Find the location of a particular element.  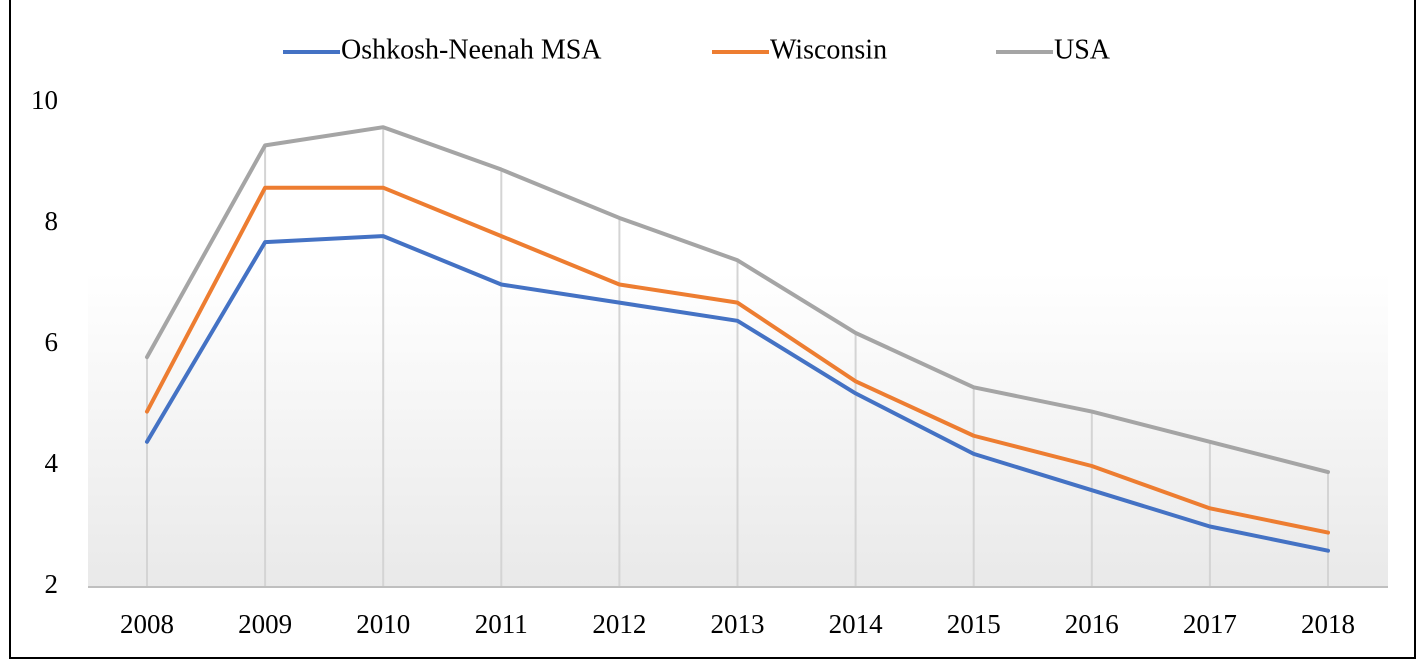

y-tick-label: 2 is located at coordinates (52, 584).